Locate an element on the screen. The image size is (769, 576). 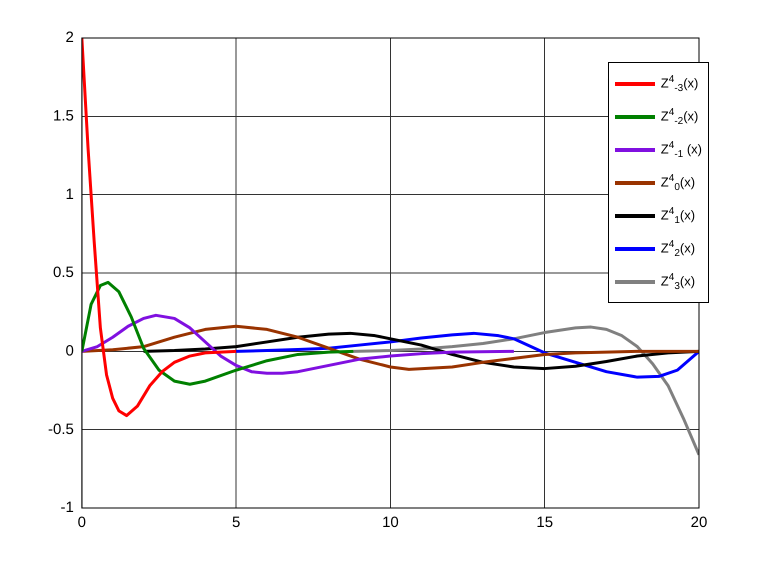
legend-label: Z$^{4}$$_{-2}$(x) is located at coordinates (679, 116).